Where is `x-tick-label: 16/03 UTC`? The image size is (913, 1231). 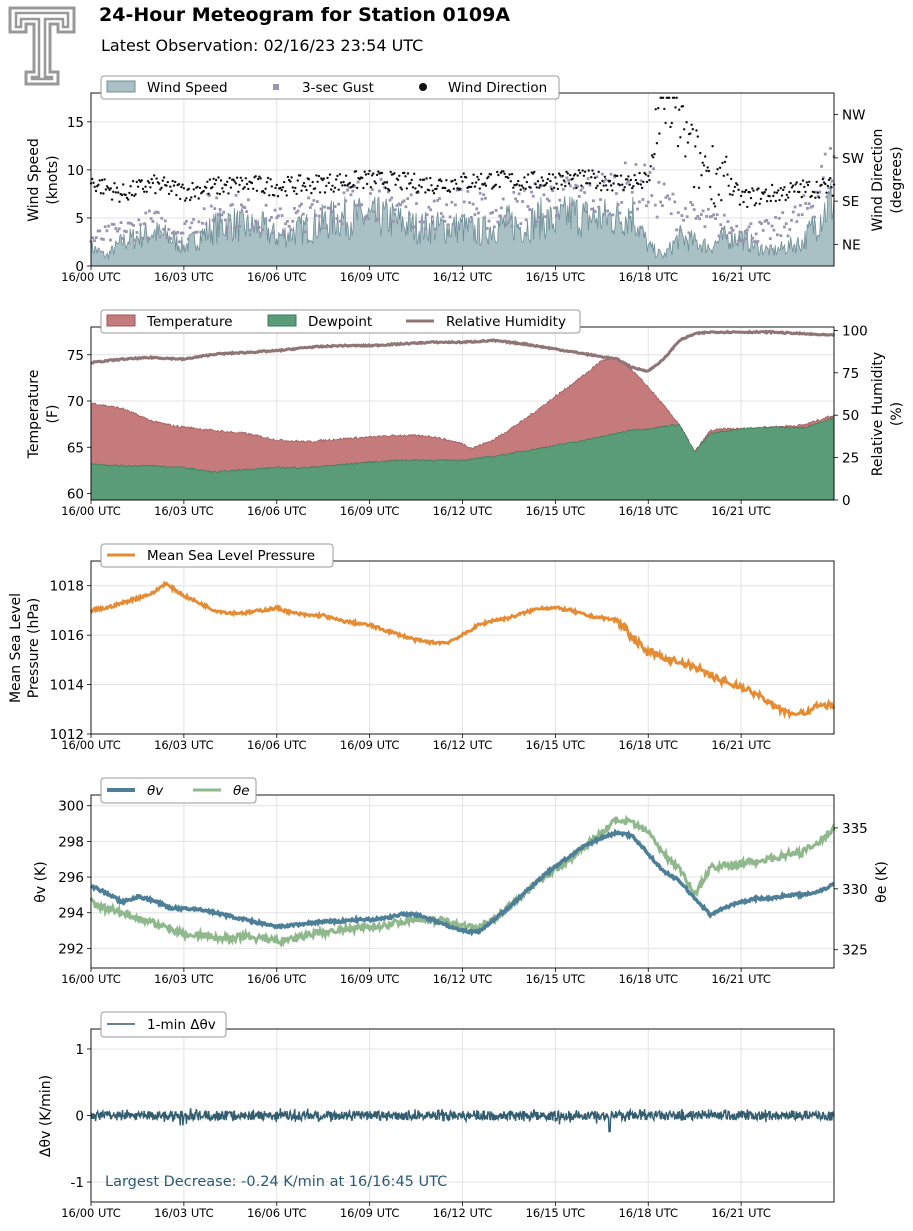 x-tick-label: 16/03 UTC is located at coordinates (184, 277).